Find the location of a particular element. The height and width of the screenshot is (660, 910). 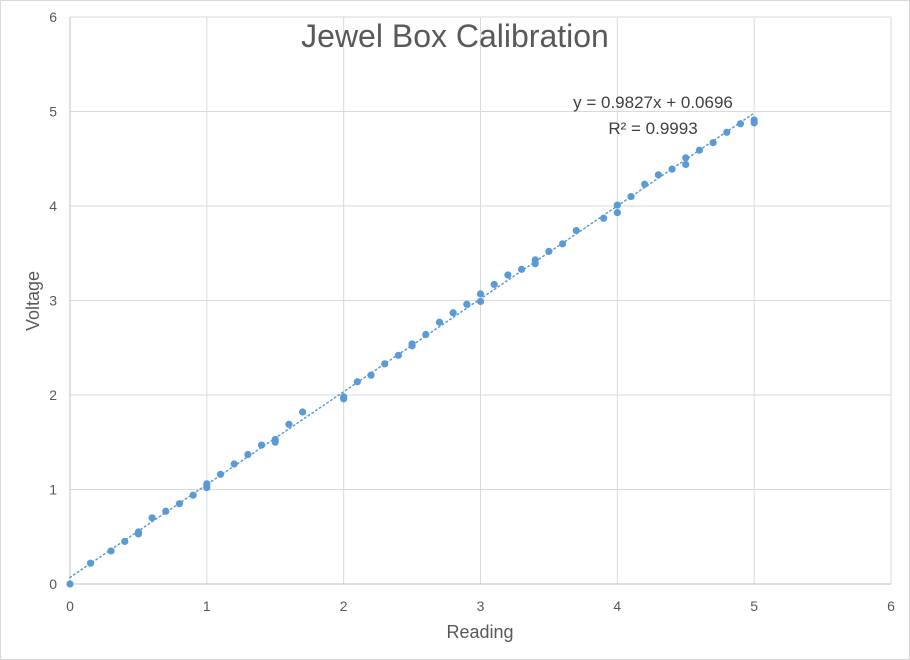

y-tick-label: 5 is located at coordinates (53, 112).